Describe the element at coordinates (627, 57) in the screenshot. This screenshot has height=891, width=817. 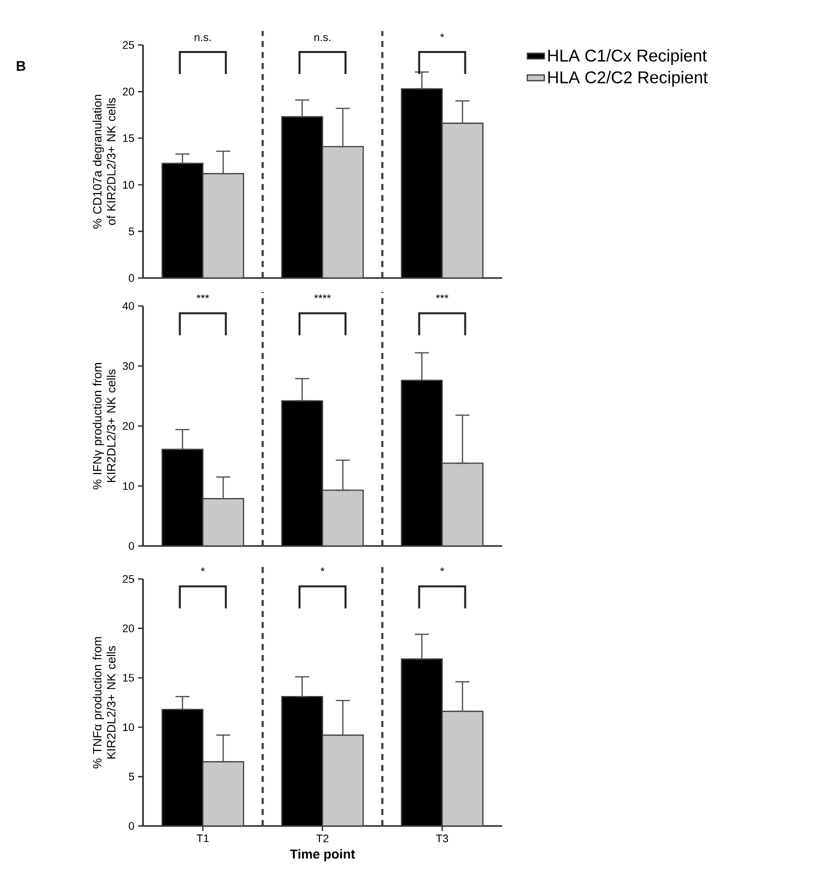
I see `legend-label: HLA C1/Cx Recipient` at that location.